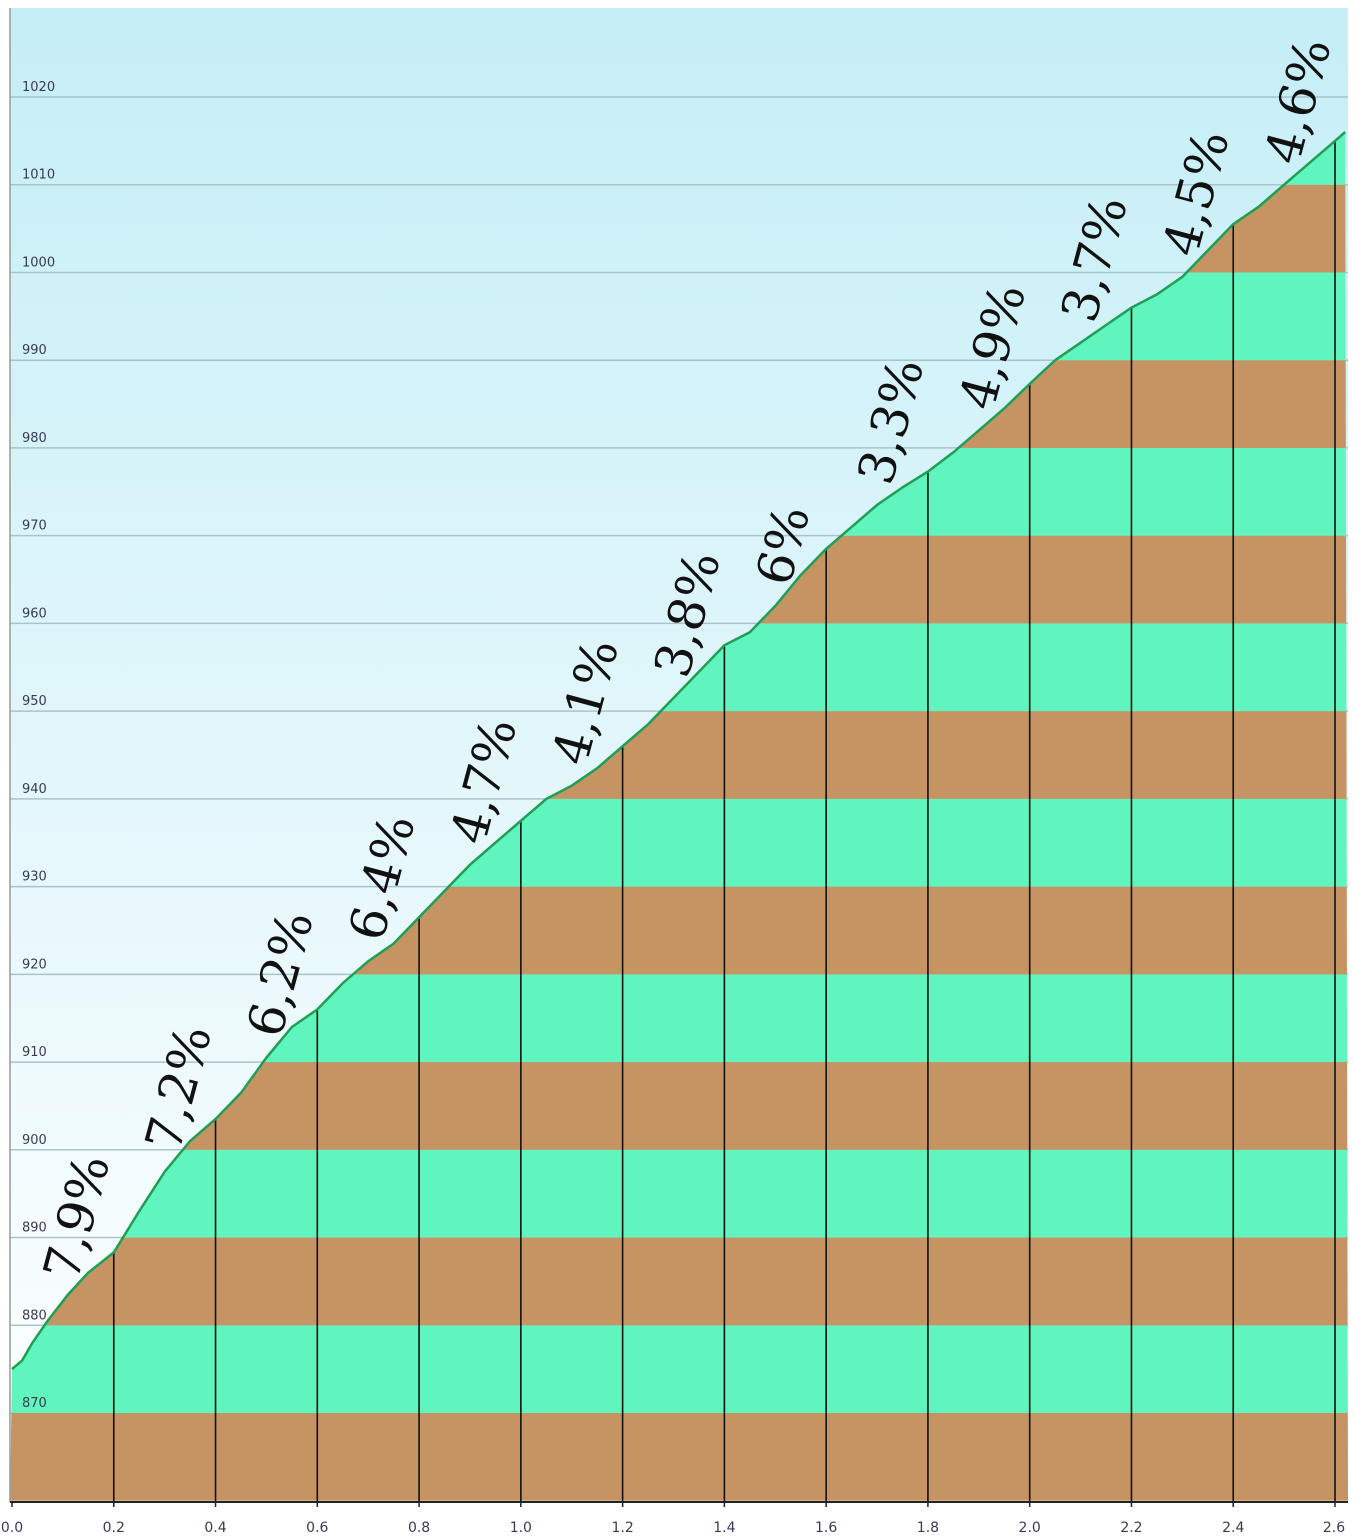  Describe the element at coordinates (34, 1140) in the screenshot. I see `y-tick-label-900: 900` at that location.